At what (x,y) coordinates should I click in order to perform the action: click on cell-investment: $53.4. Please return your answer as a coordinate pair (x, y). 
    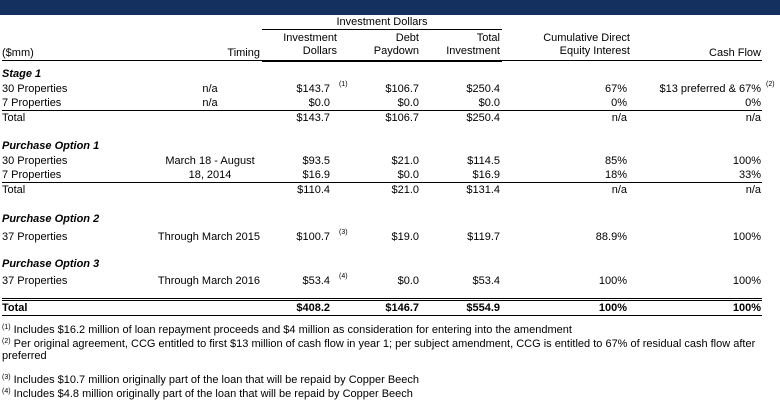
    Looking at the image, I should click on (316, 281).